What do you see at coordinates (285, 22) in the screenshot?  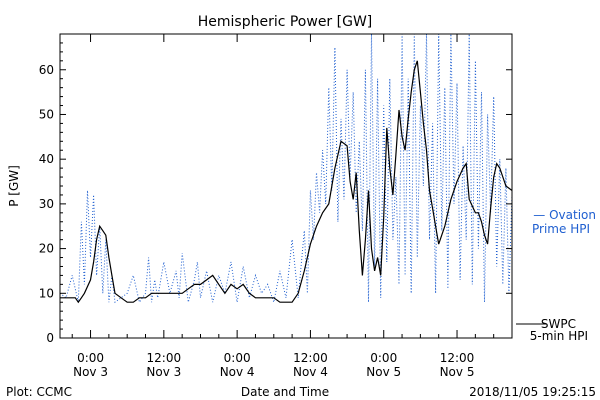 I see `chart-title: Hemispheric Power [GW]` at bounding box center [285, 22].